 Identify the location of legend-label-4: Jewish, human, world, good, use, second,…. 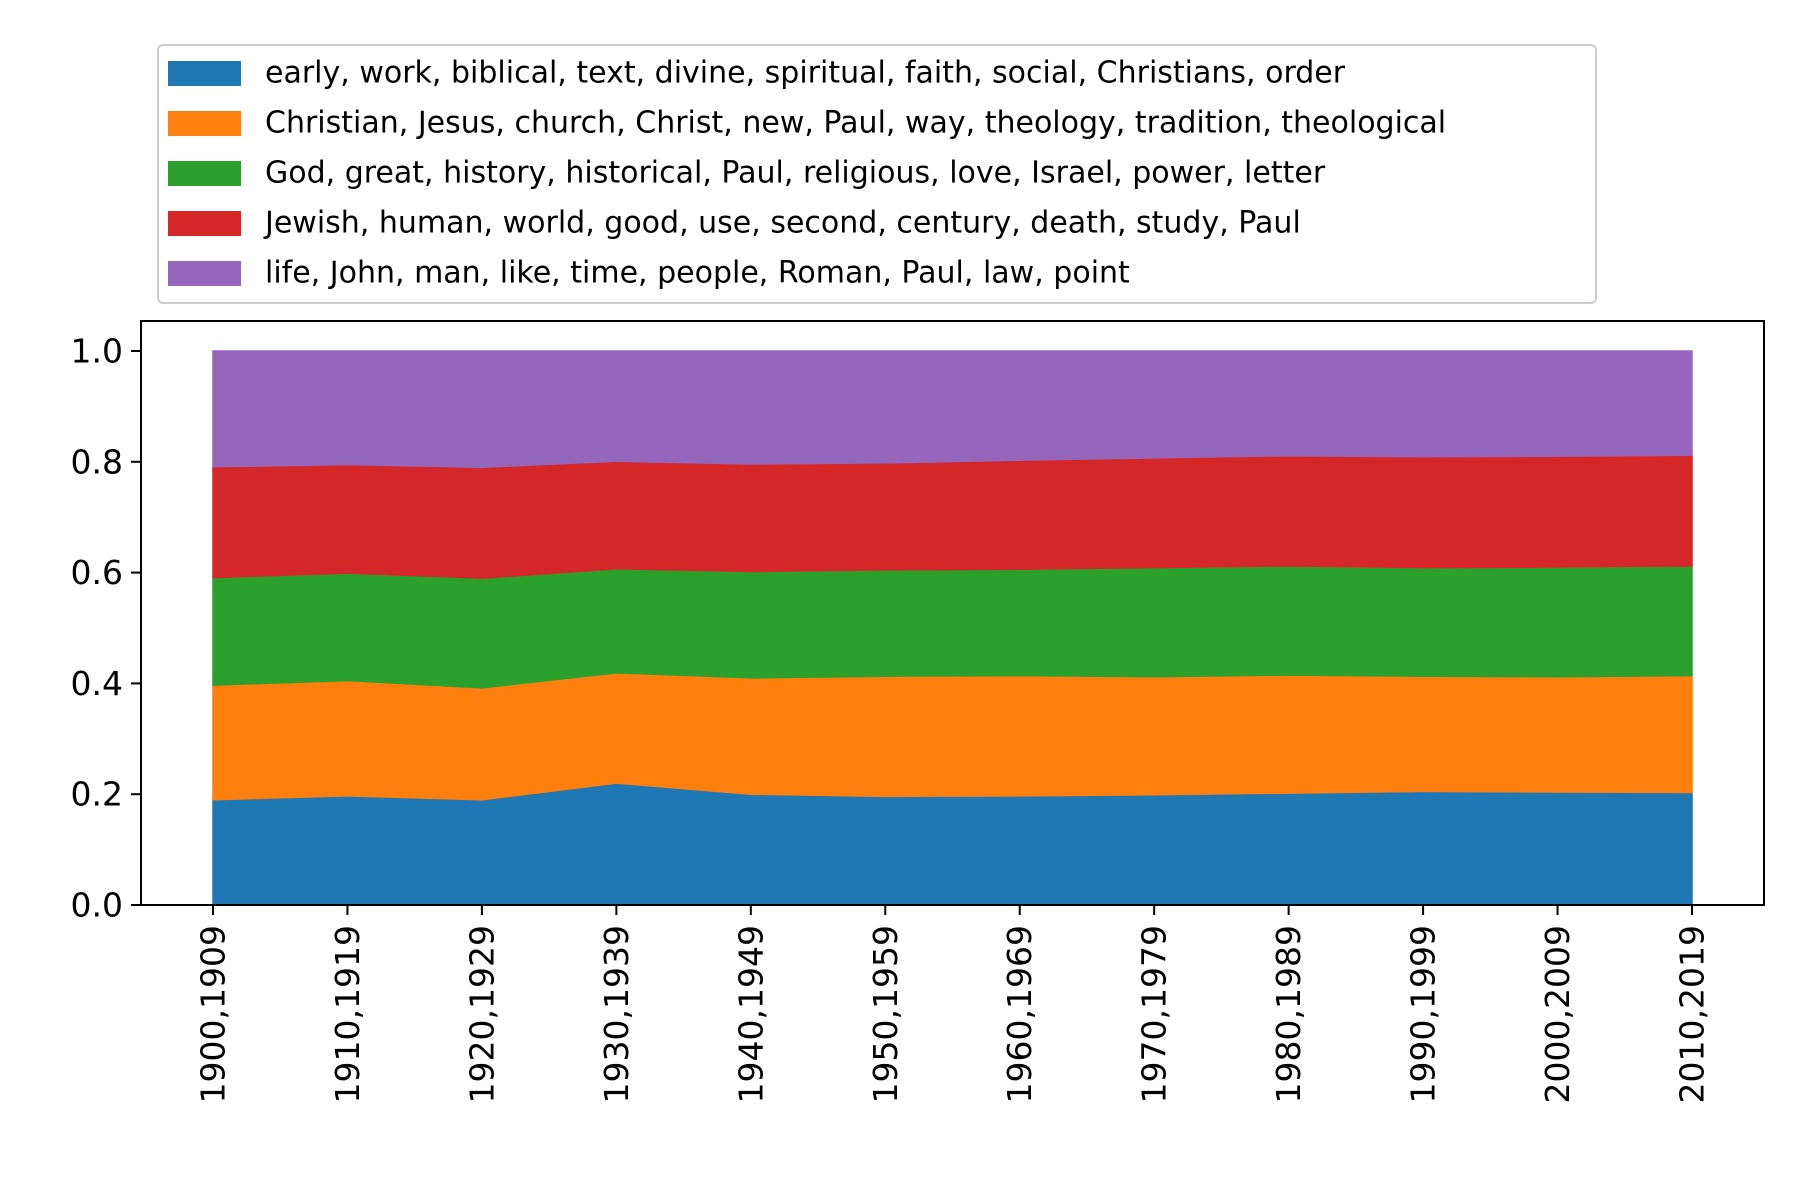
(782, 223).